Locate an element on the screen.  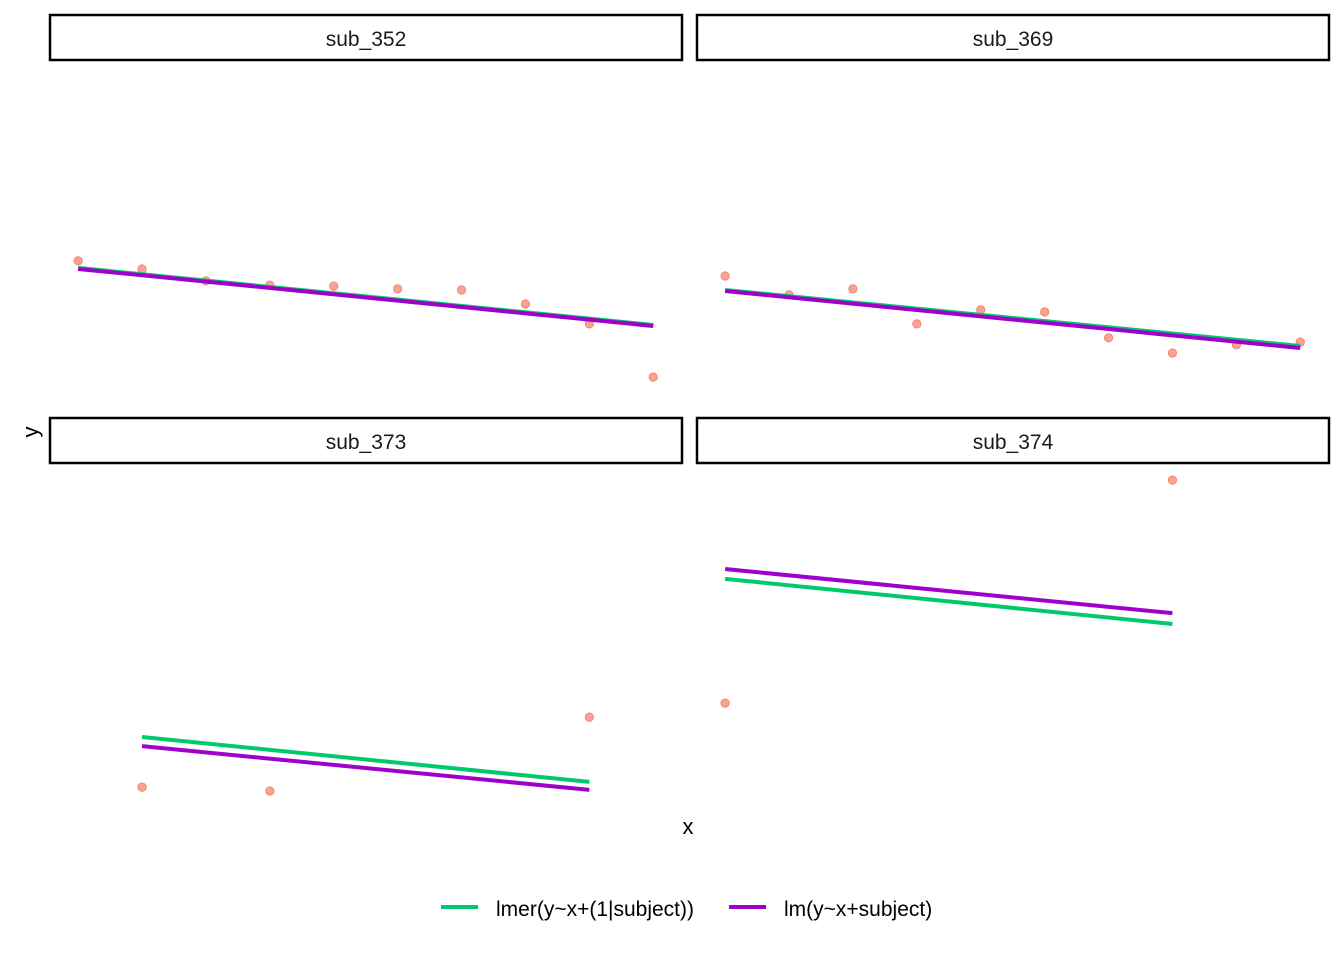
facet-strip-label: sub_374 is located at coordinates (1013, 442).